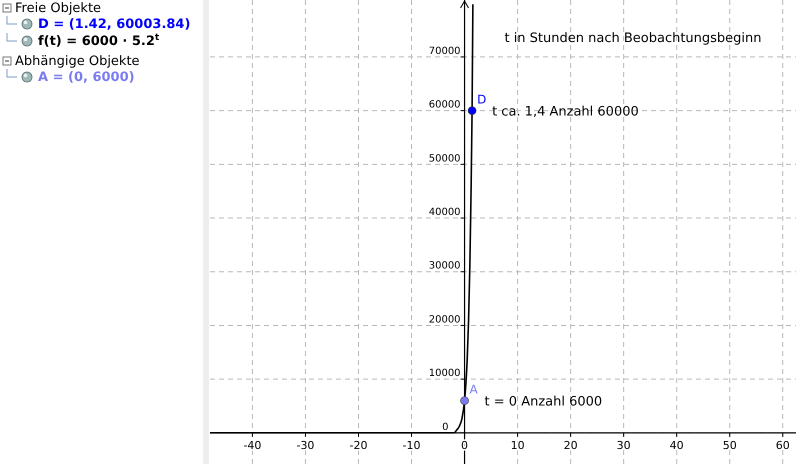  Describe the element at coordinates (444, 212) in the screenshot. I see `y-tick-label: 40000` at that location.